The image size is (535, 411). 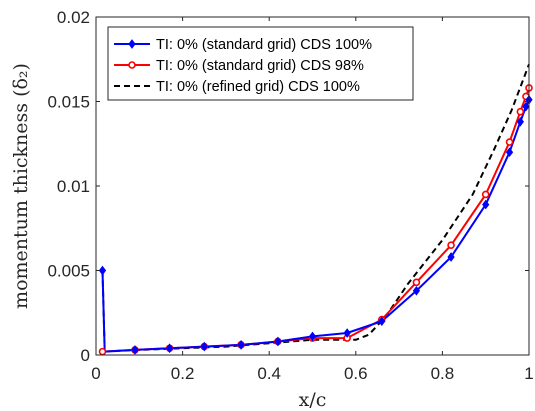 What do you see at coordinates (312, 373) in the screenshot?
I see `x-tick-labels: 0 0.2 0.4 0.6 0.8 1` at bounding box center [312, 373].